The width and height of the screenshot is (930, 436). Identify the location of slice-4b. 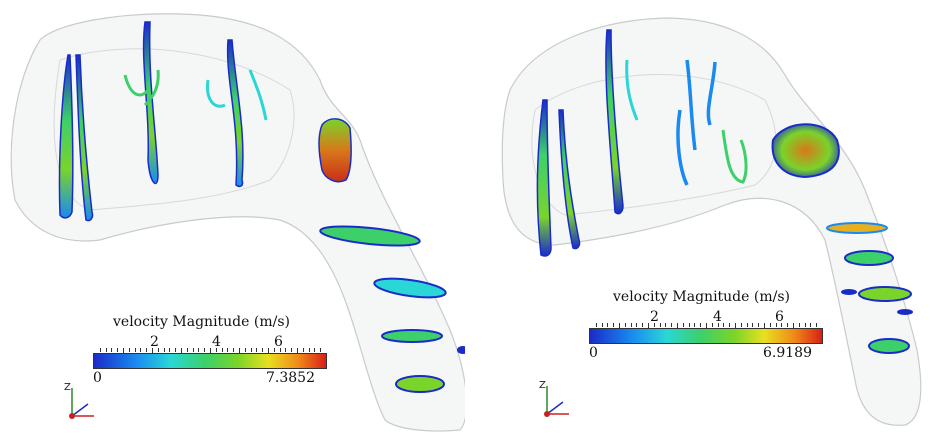
(236, 95).